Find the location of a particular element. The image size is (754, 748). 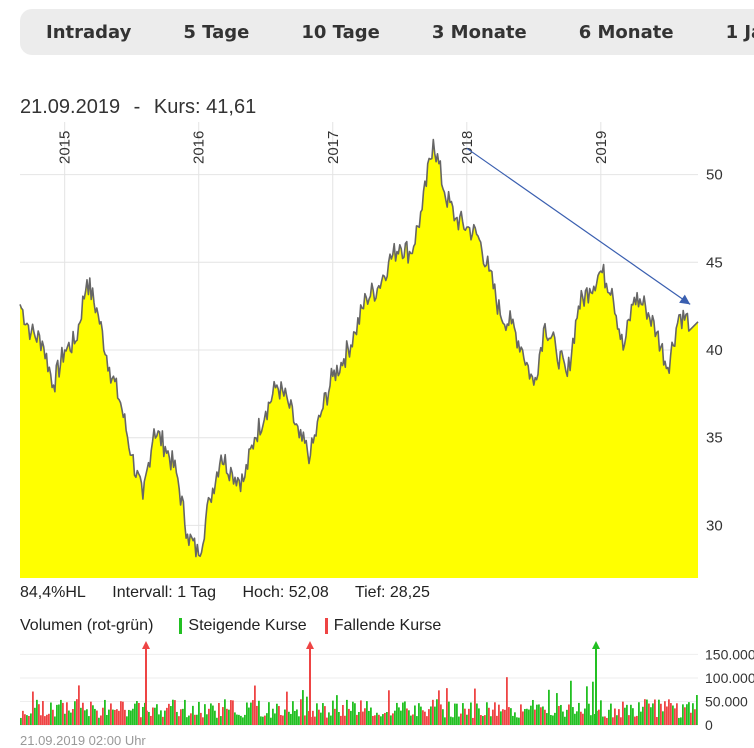

tab-6-monate: 6 Monate is located at coordinates (626, 32).